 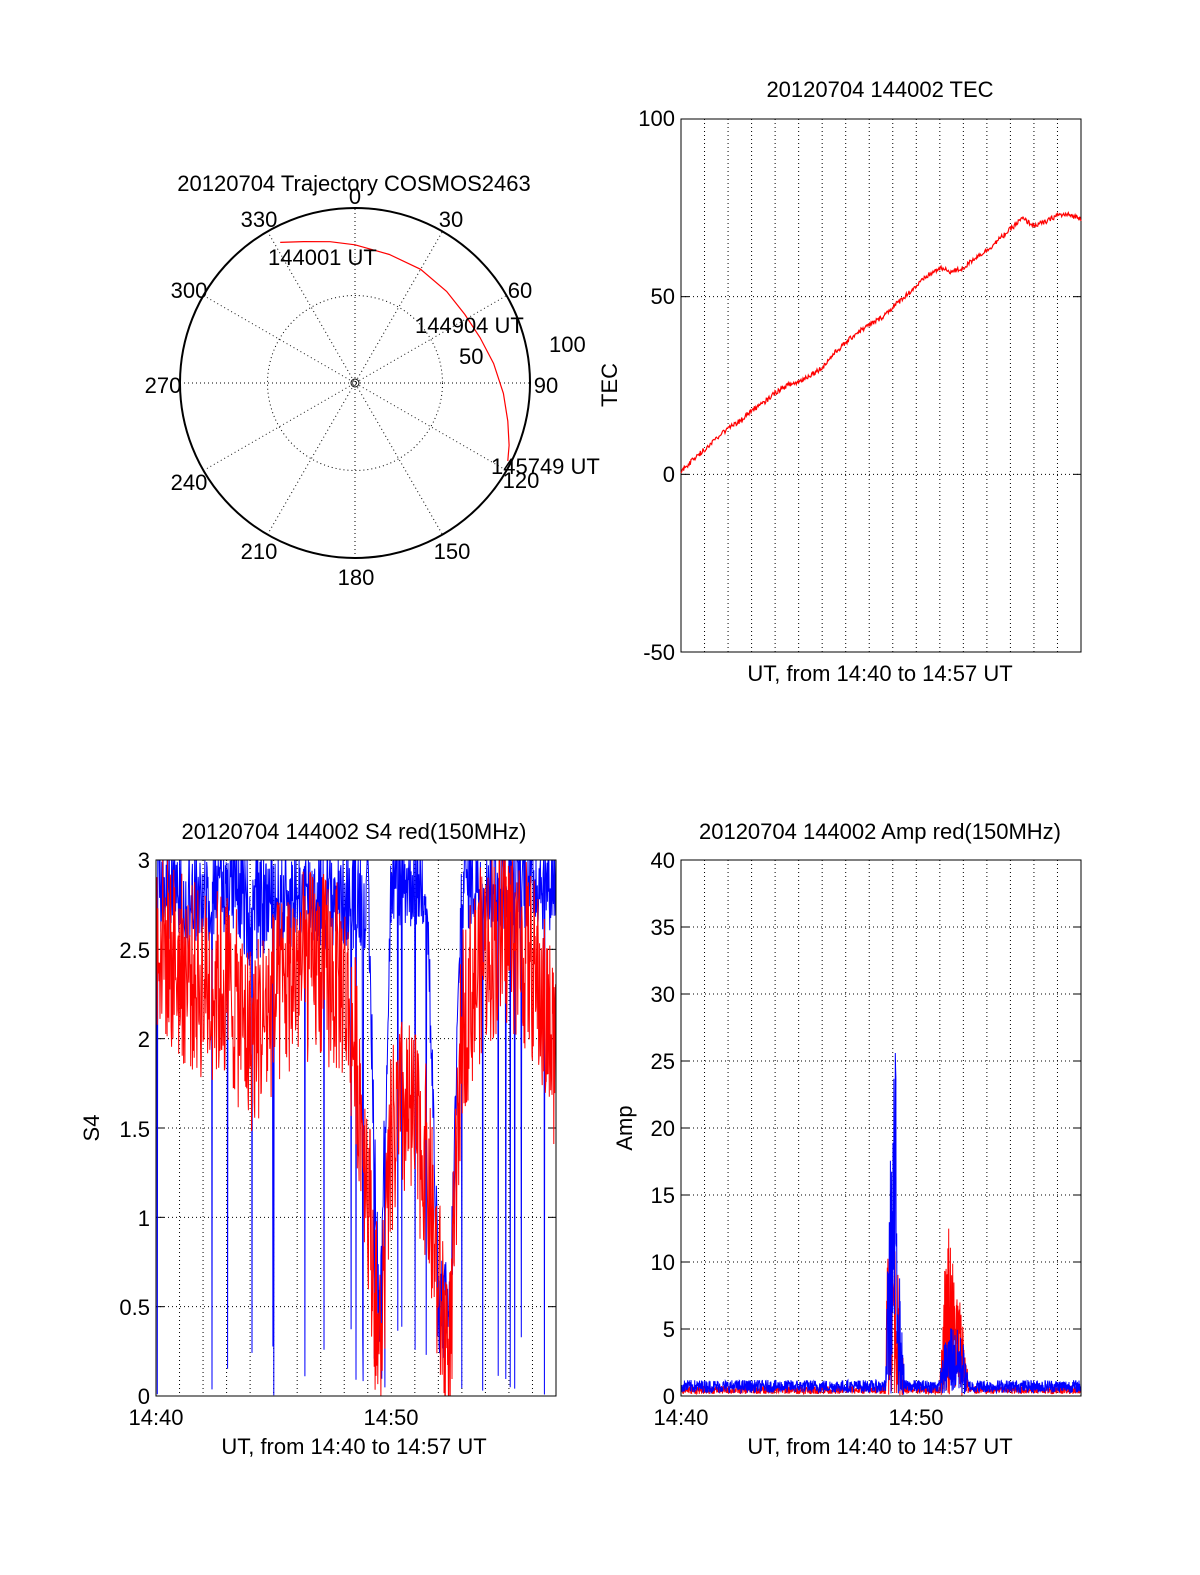 What do you see at coordinates (663, 994) in the screenshot?
I see `amp-ytick-label: 30` at bounding box center [663, 994].